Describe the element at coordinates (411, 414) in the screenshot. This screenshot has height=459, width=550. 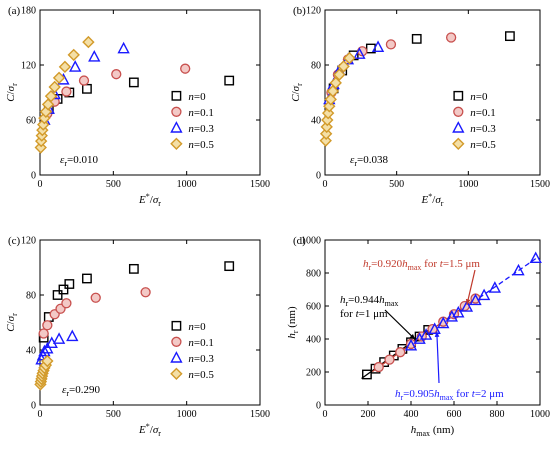
I see `x-tick-label: 400` at that location.